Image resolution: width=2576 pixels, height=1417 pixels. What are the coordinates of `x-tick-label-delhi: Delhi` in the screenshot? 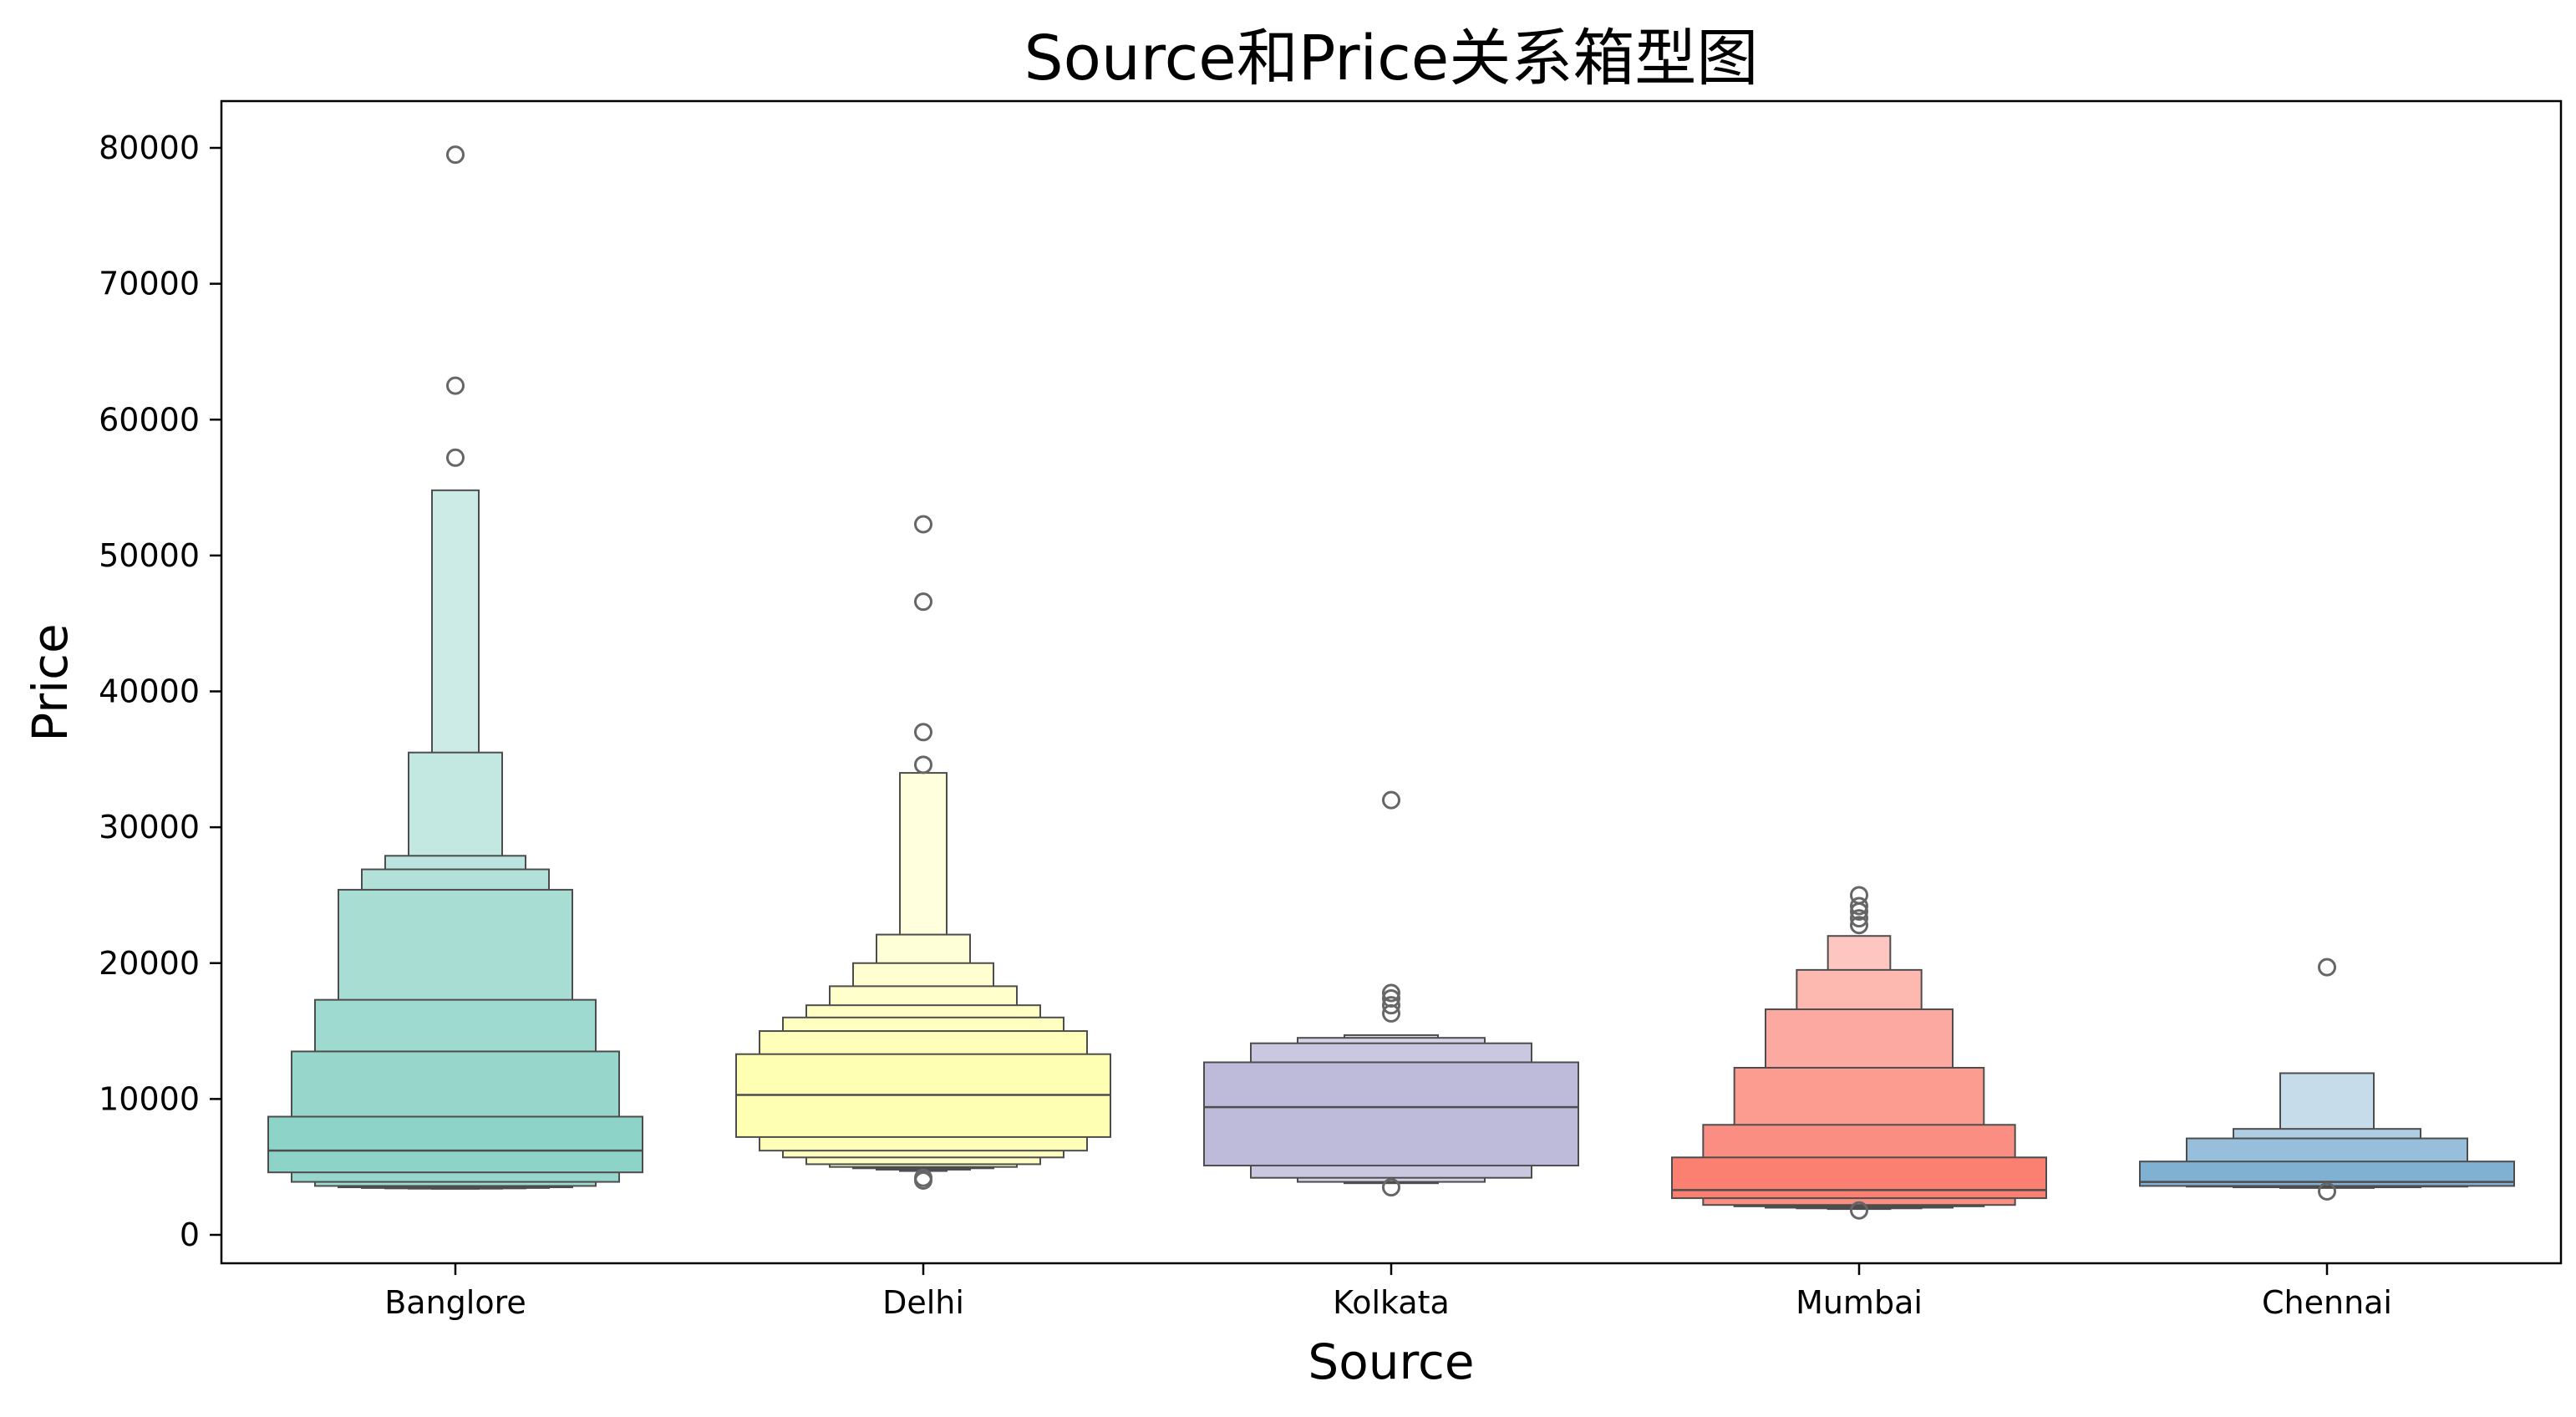 It's located at (923, 1302).